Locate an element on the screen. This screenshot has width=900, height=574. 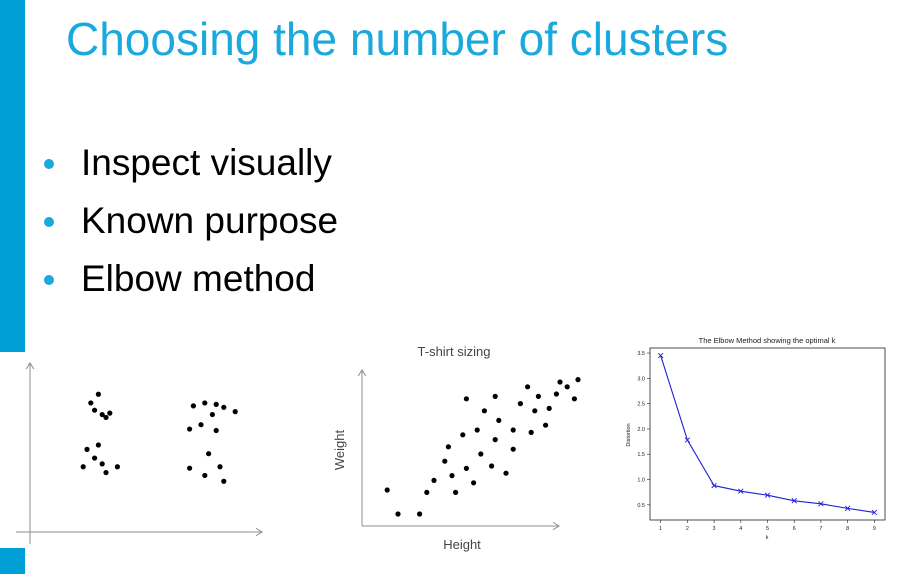
tshirt-sizing-chart: T-shirt sizing Height Weight is located at coordinates (456, 448).